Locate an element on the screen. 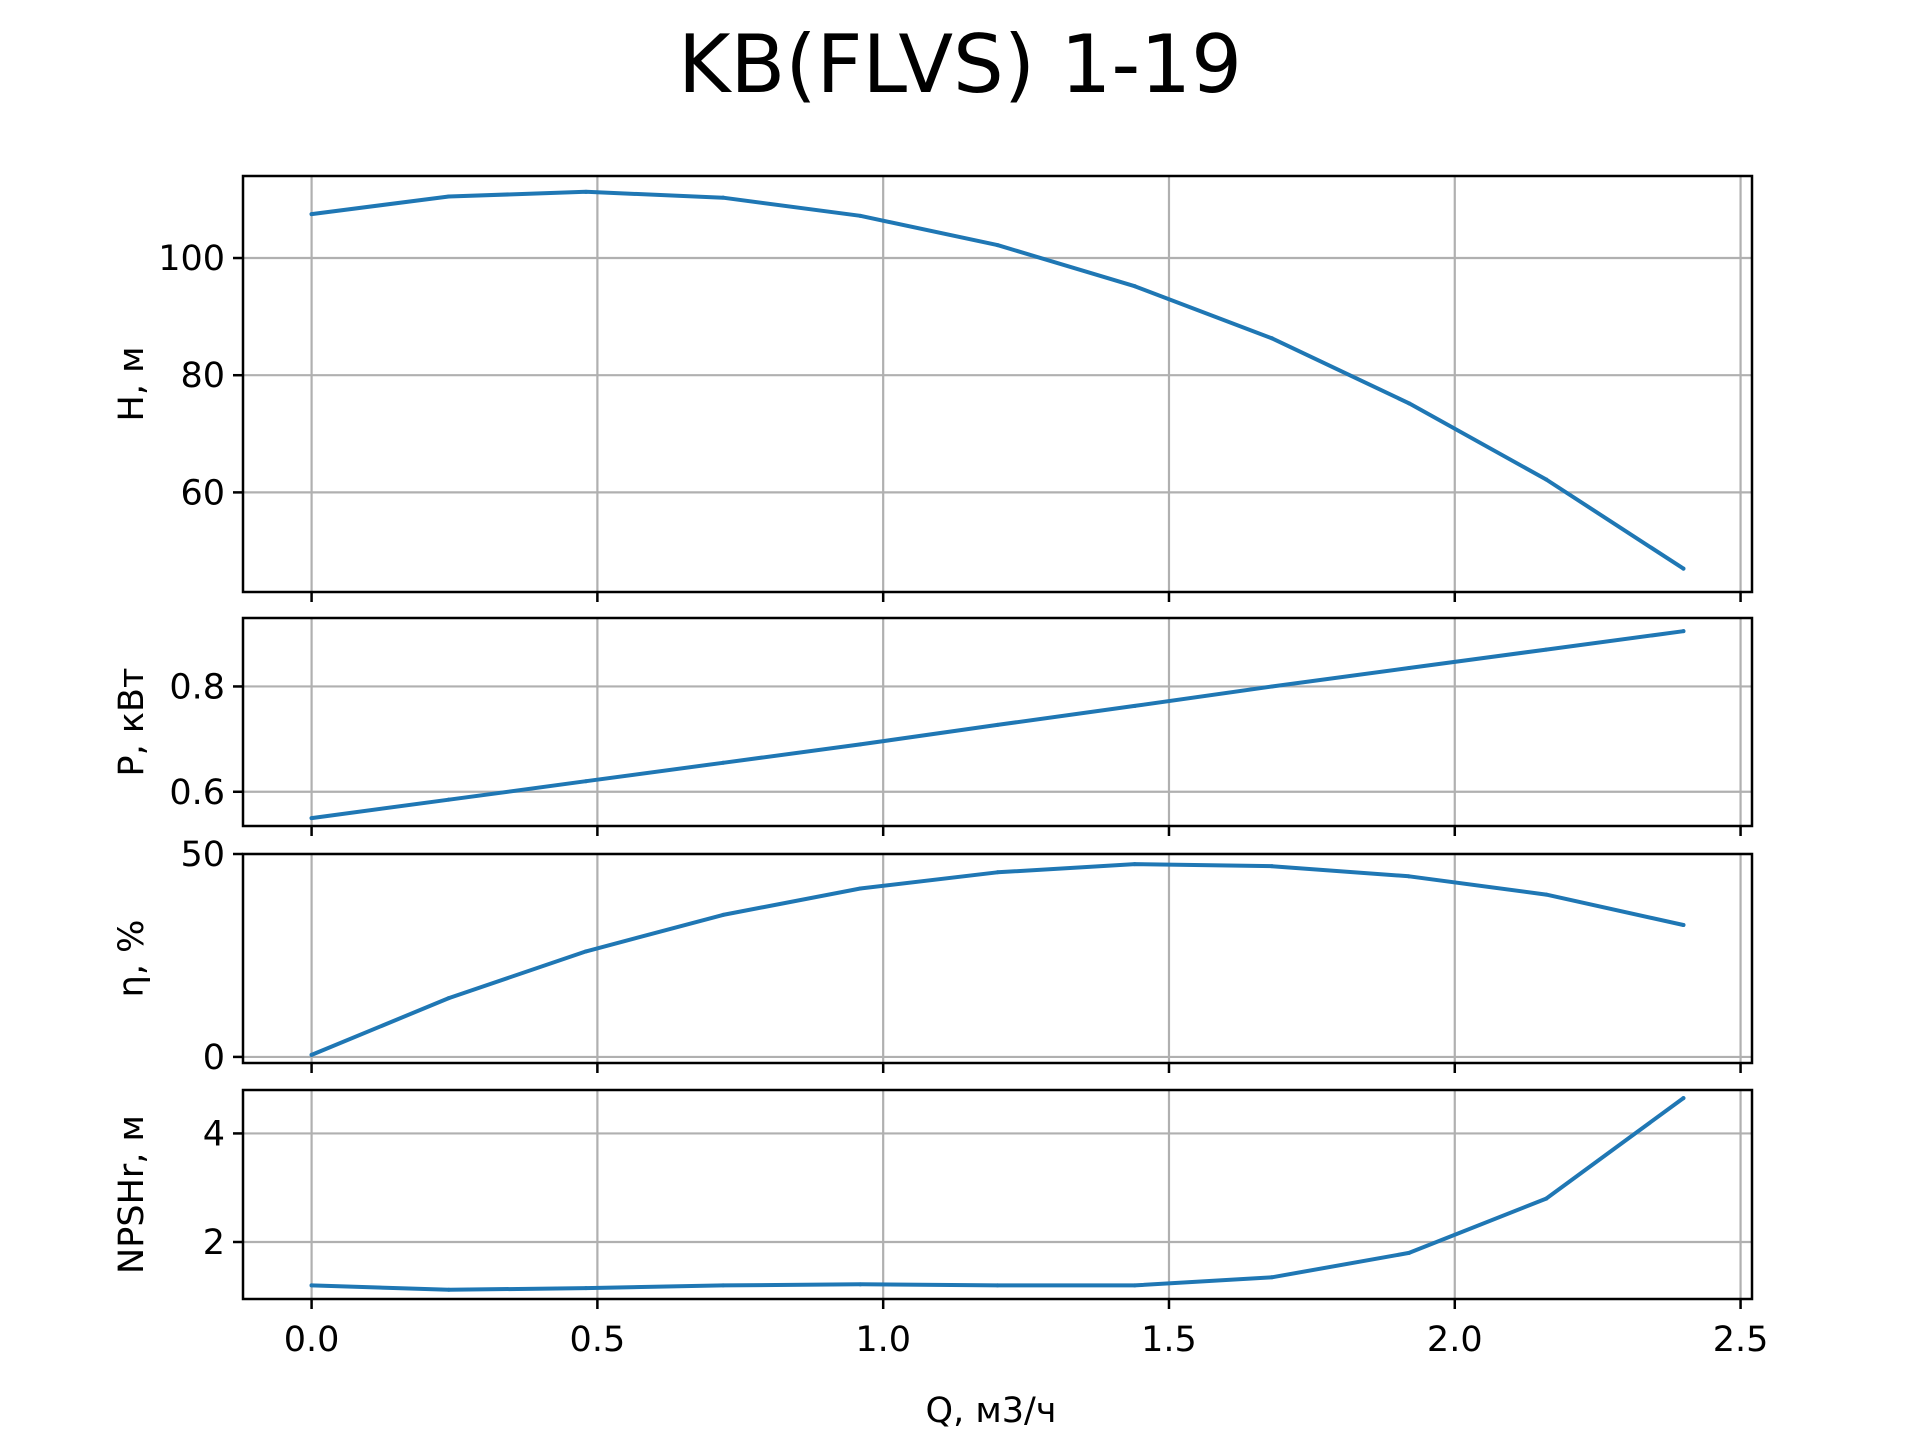 The height and width of the screenshot is (1445, 1920). chart-title: KB(FLVS) 1-19 is located at coordinates (960, 64).